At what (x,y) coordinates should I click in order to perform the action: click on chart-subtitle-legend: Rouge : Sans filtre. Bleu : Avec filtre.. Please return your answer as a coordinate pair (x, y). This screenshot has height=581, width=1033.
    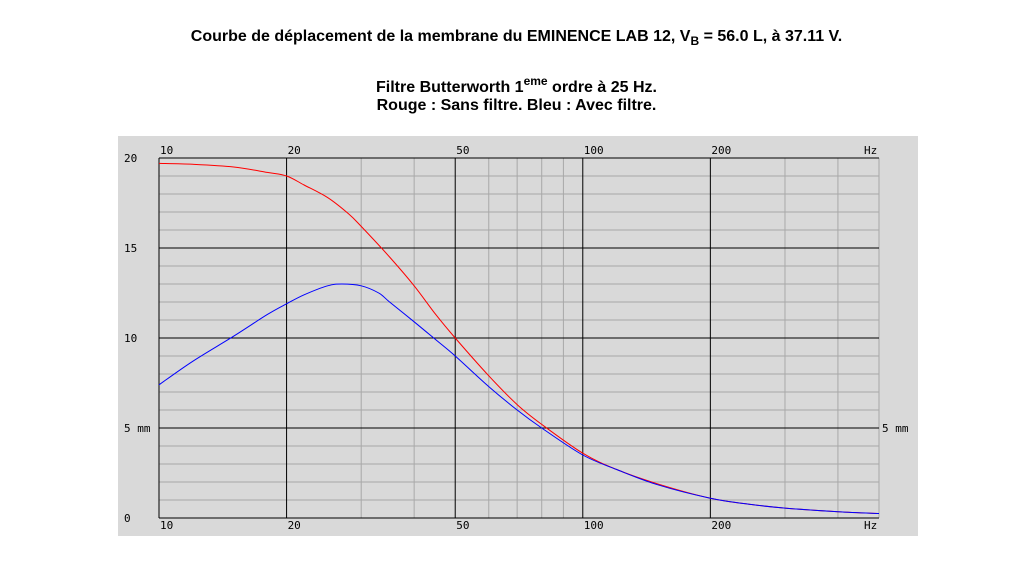
    Looking at the image, I should click on (516, 105).